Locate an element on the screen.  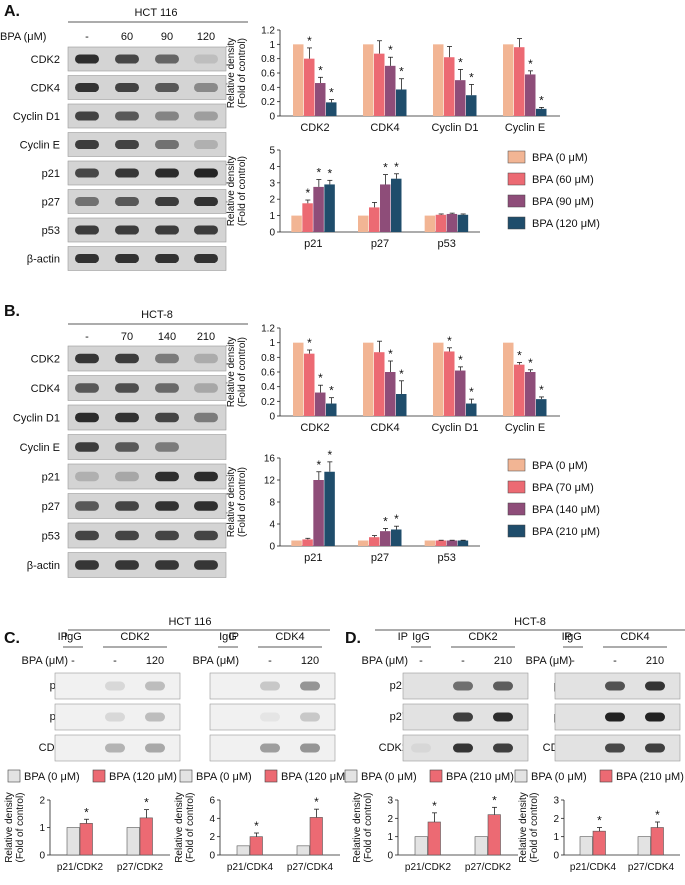
bar-CDK4-BPA (60 μM) is located at coordinates (379, 84).